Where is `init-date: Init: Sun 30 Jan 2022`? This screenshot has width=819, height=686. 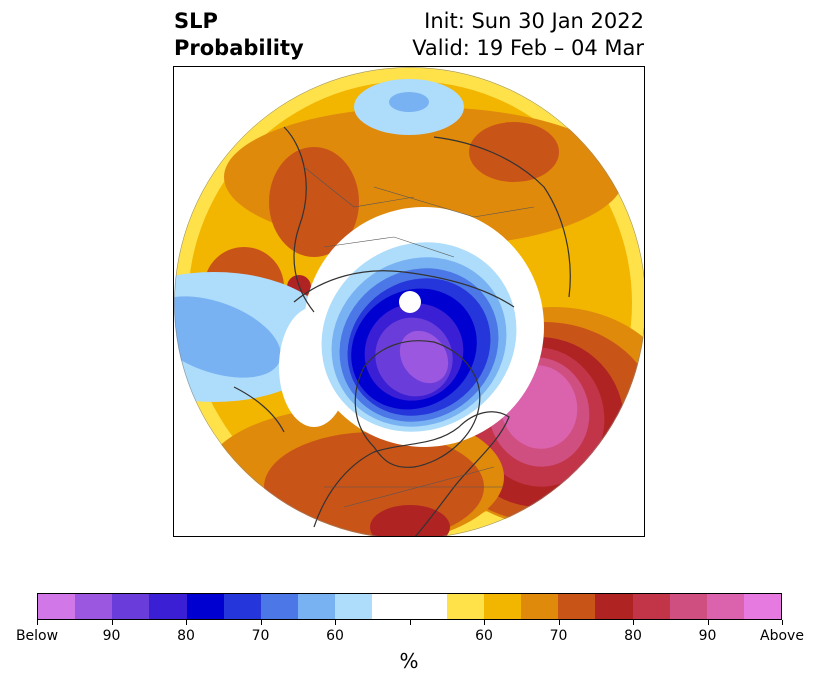
init-date: Init: Sun 30 Jan 2022 is located at coordinates (534, 21).